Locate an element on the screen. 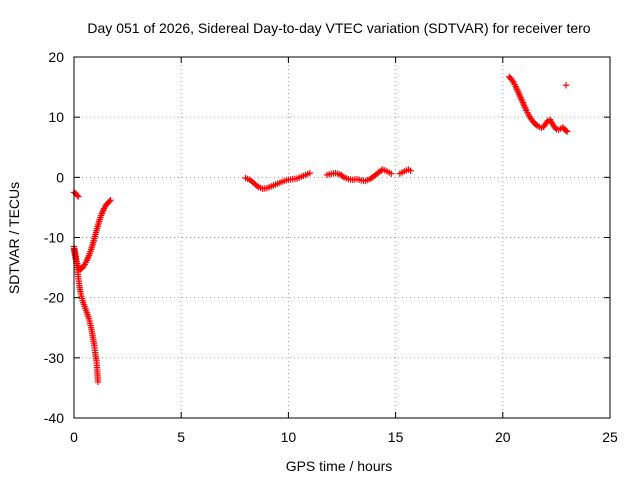  x-tick-label: 20 is located at coordinates (503, 437).